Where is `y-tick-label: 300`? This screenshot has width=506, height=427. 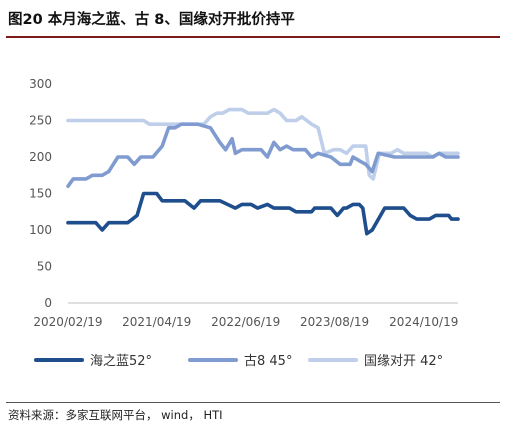
y-tick-label: 300 is located at coordinates (40, 84).